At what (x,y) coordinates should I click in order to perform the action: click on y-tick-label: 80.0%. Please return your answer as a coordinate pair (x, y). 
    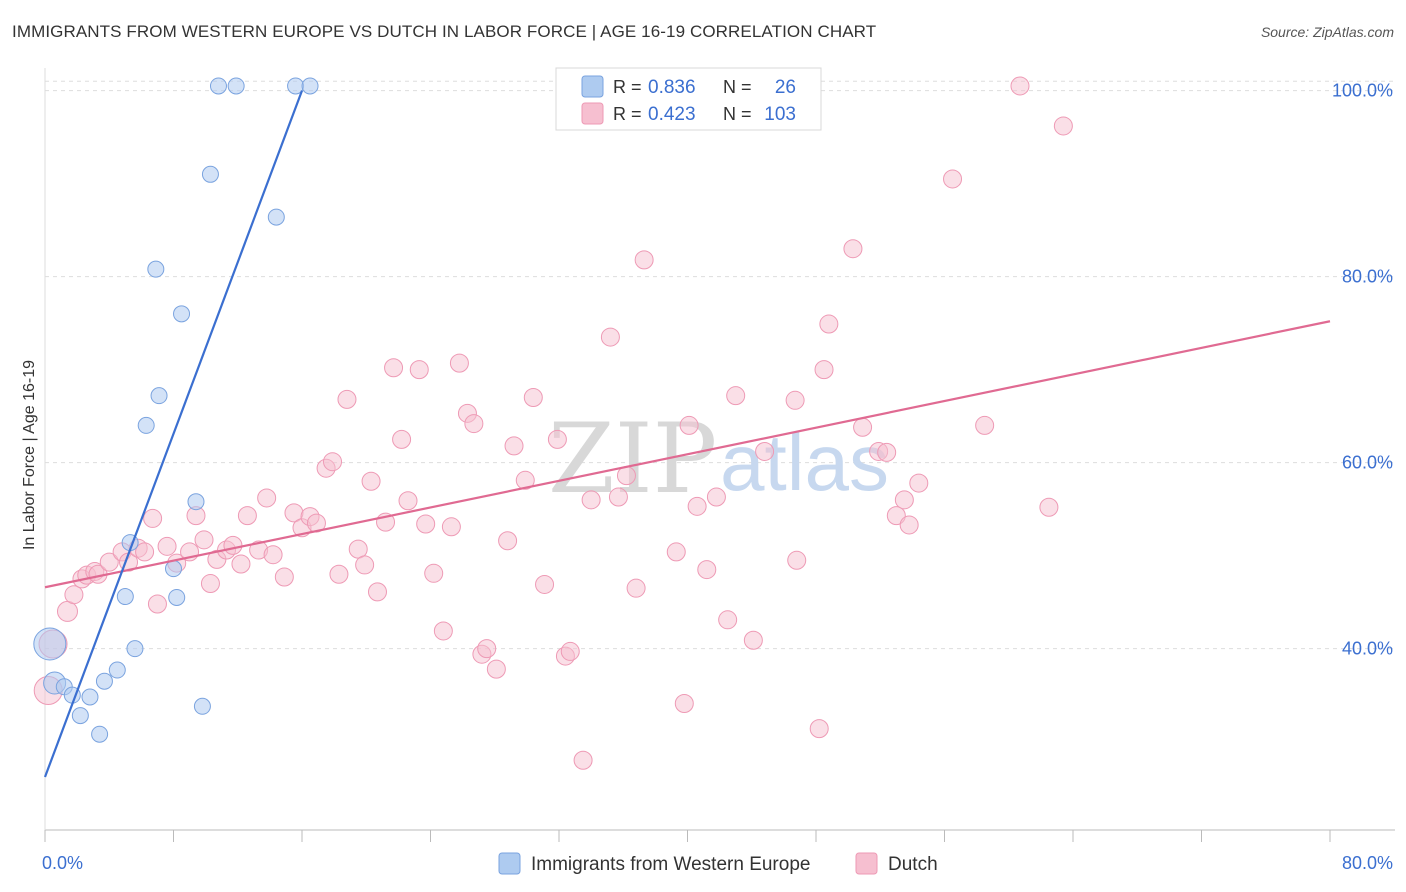
    Looking at the image, I should click on (1367, 277).